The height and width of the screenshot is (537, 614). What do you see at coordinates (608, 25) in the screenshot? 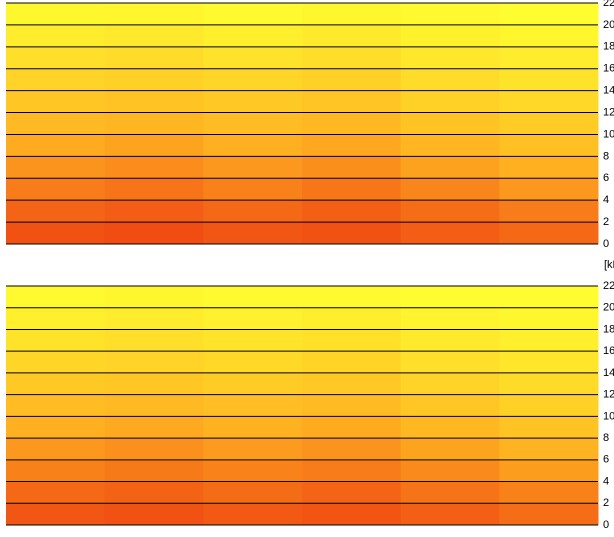
I see `y-tick-label: 20` at bounding box center [608, 25].